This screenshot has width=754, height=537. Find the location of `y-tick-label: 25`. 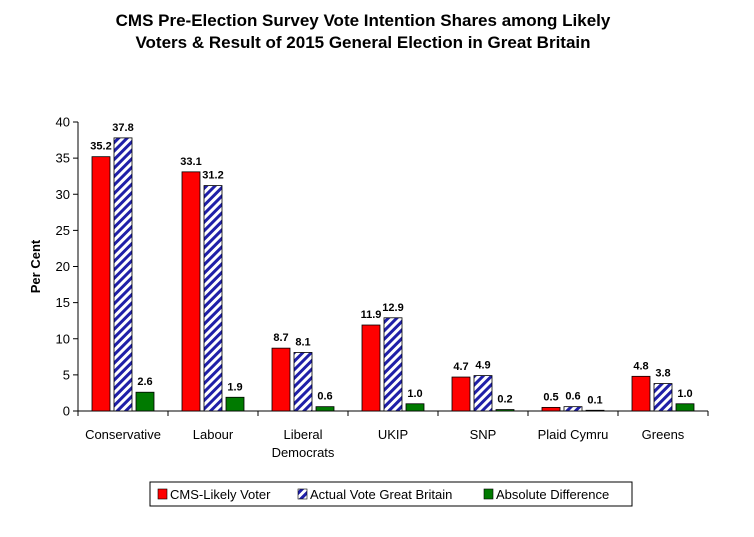

y-tick-label: 25 is located at coordinates (63, 230).